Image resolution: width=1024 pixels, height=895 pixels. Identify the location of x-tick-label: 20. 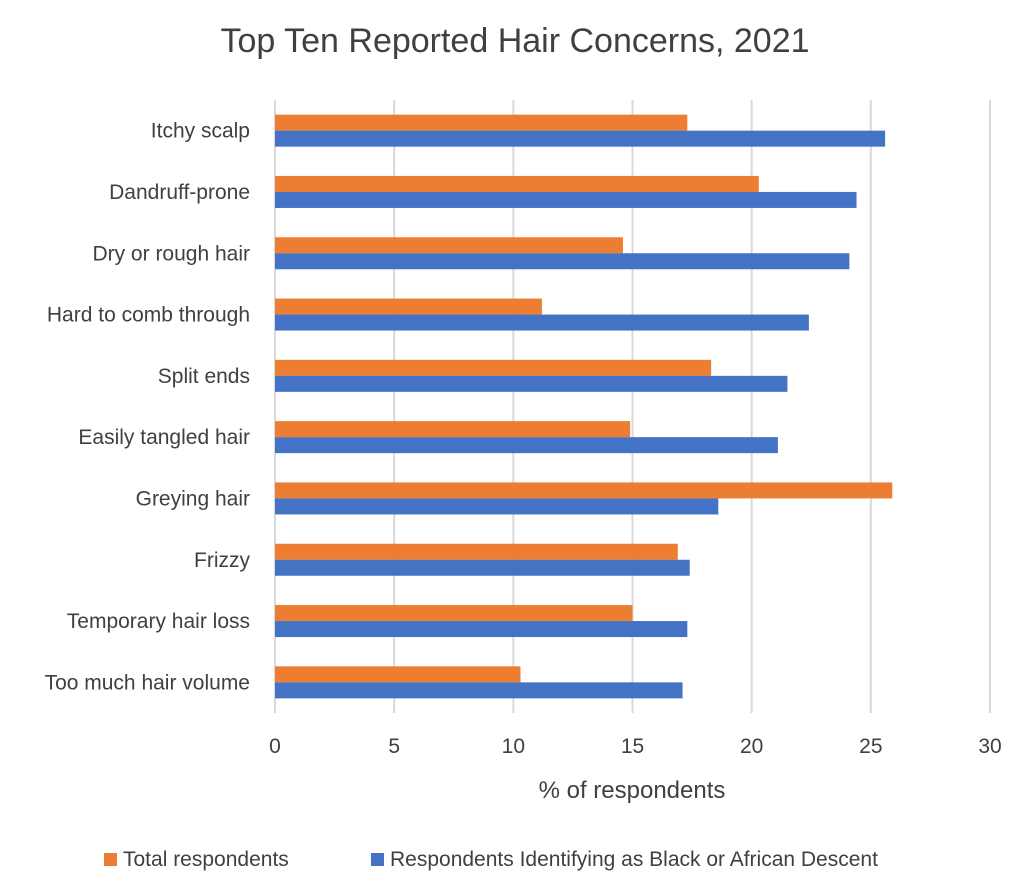
(751, 746).